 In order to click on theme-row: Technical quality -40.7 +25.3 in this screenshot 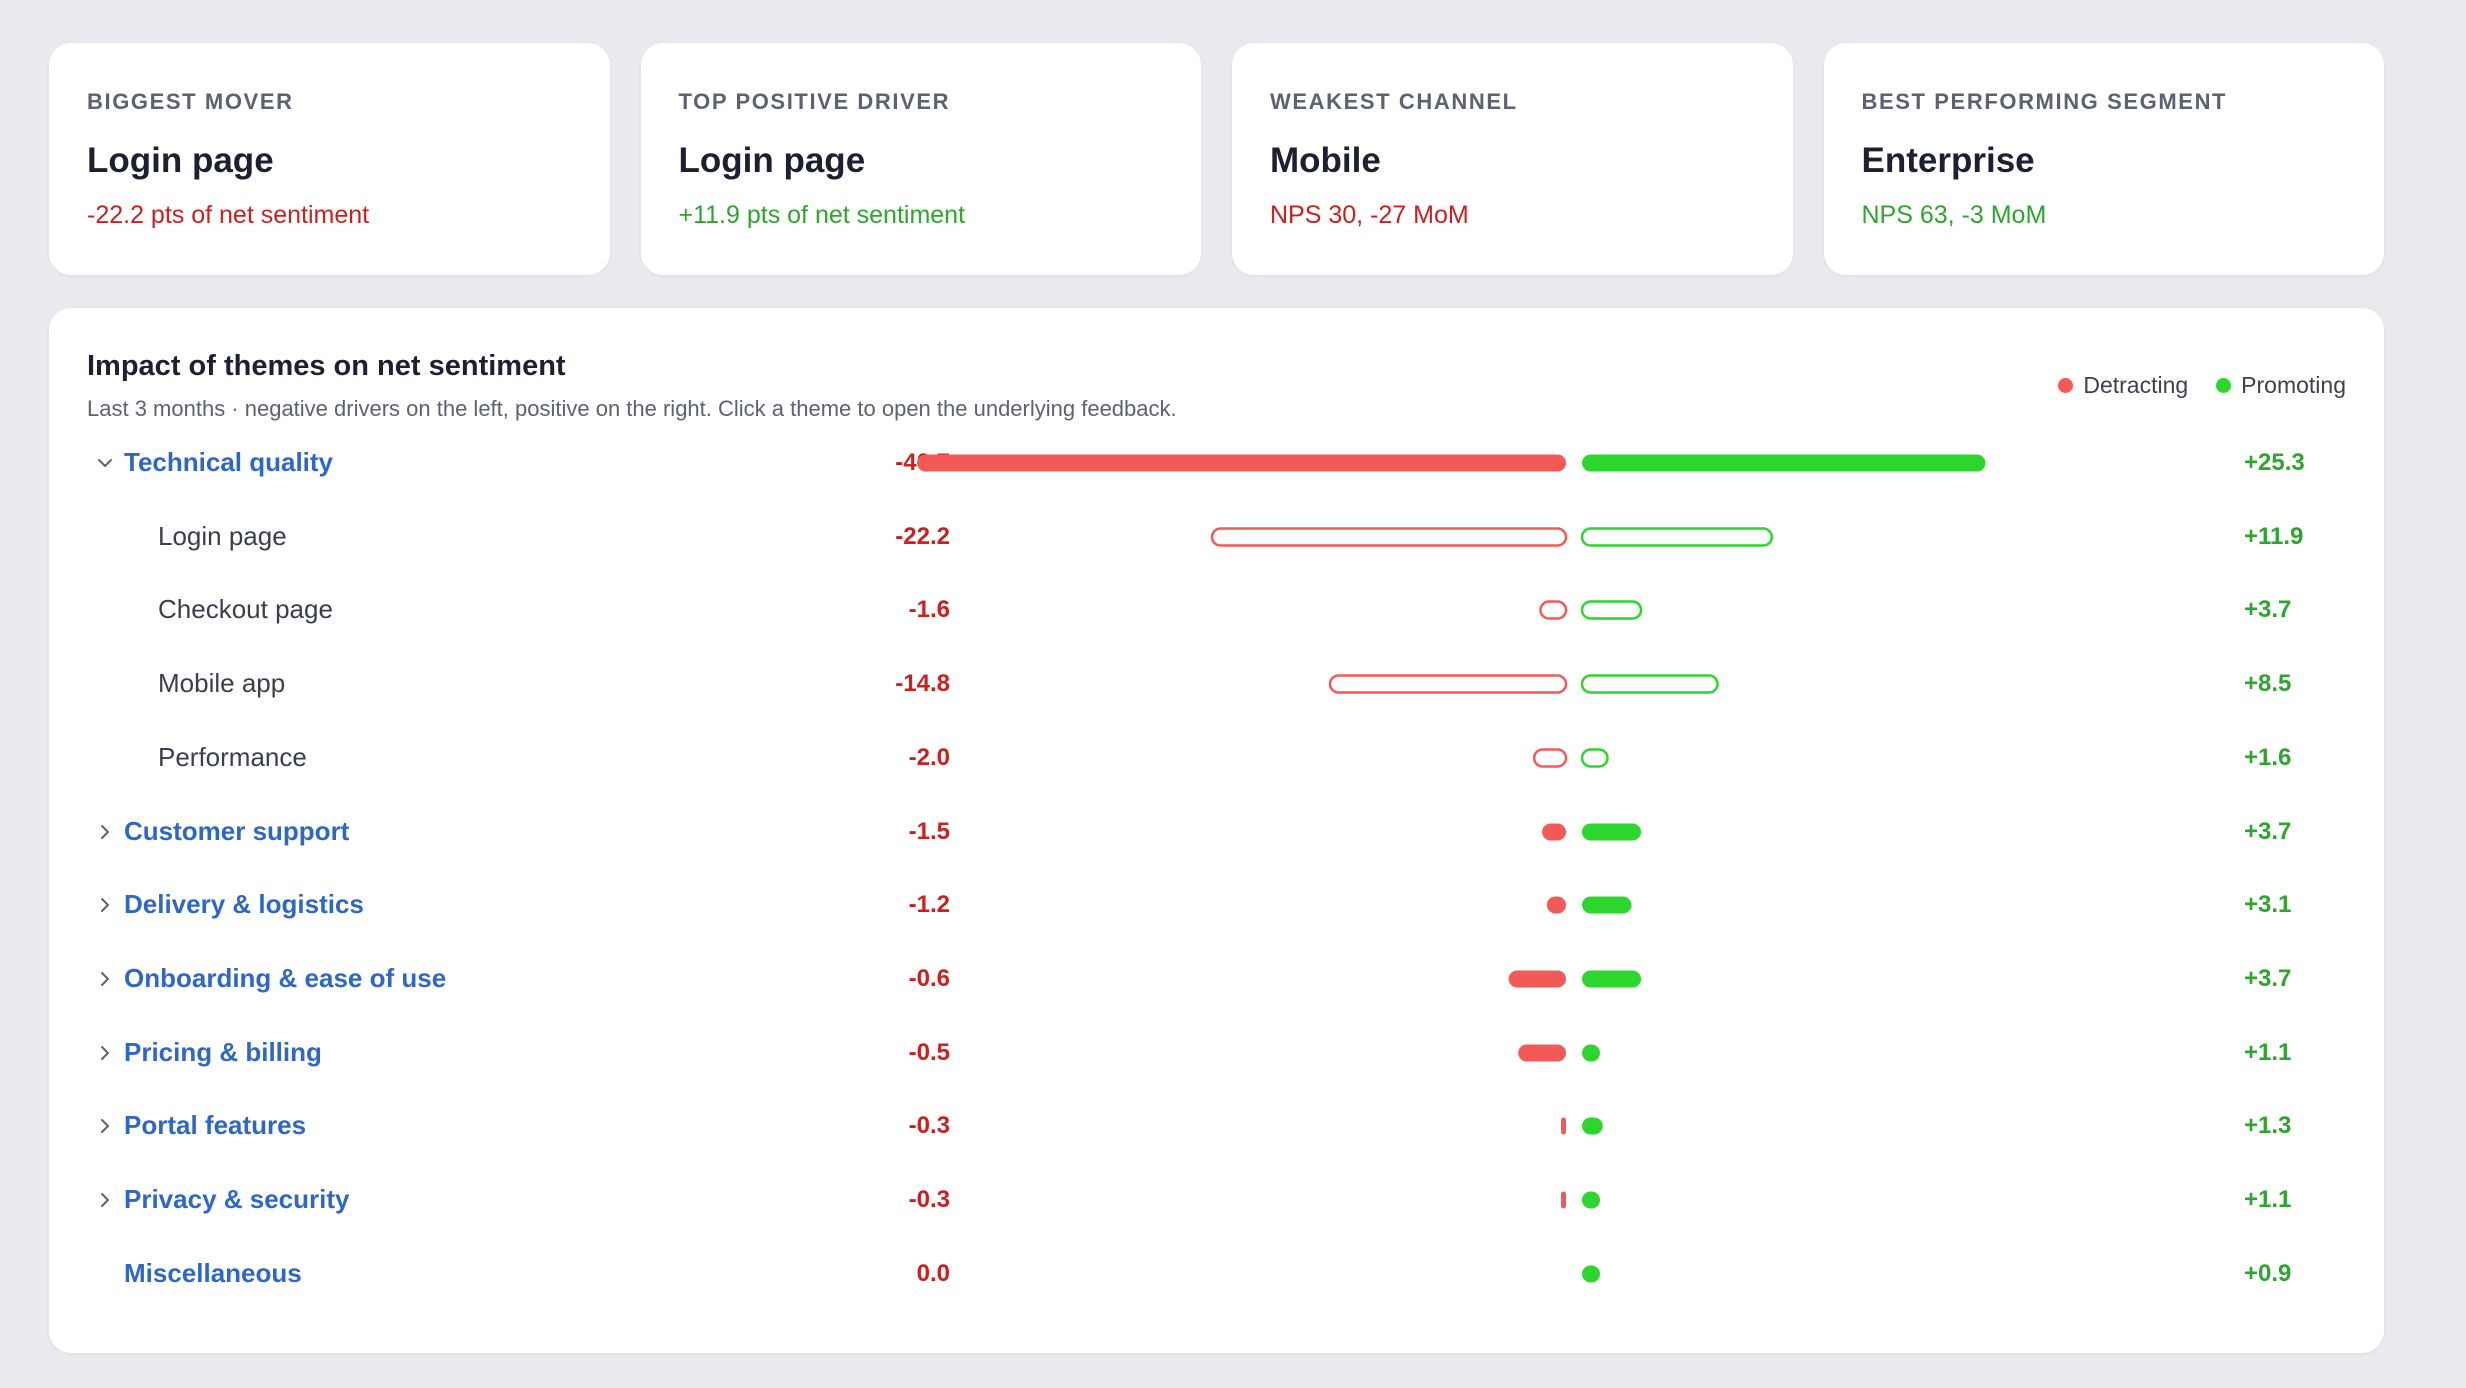, I will do `click(1216, 464)`.